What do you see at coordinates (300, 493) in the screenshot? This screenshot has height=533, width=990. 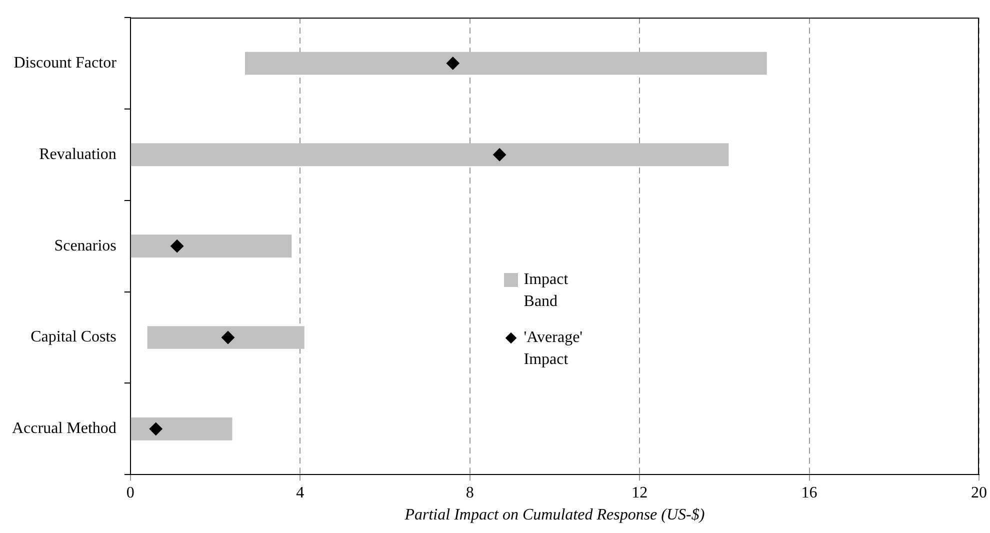 I see `x-tick-label: 4` at bounding box center [300, 493].